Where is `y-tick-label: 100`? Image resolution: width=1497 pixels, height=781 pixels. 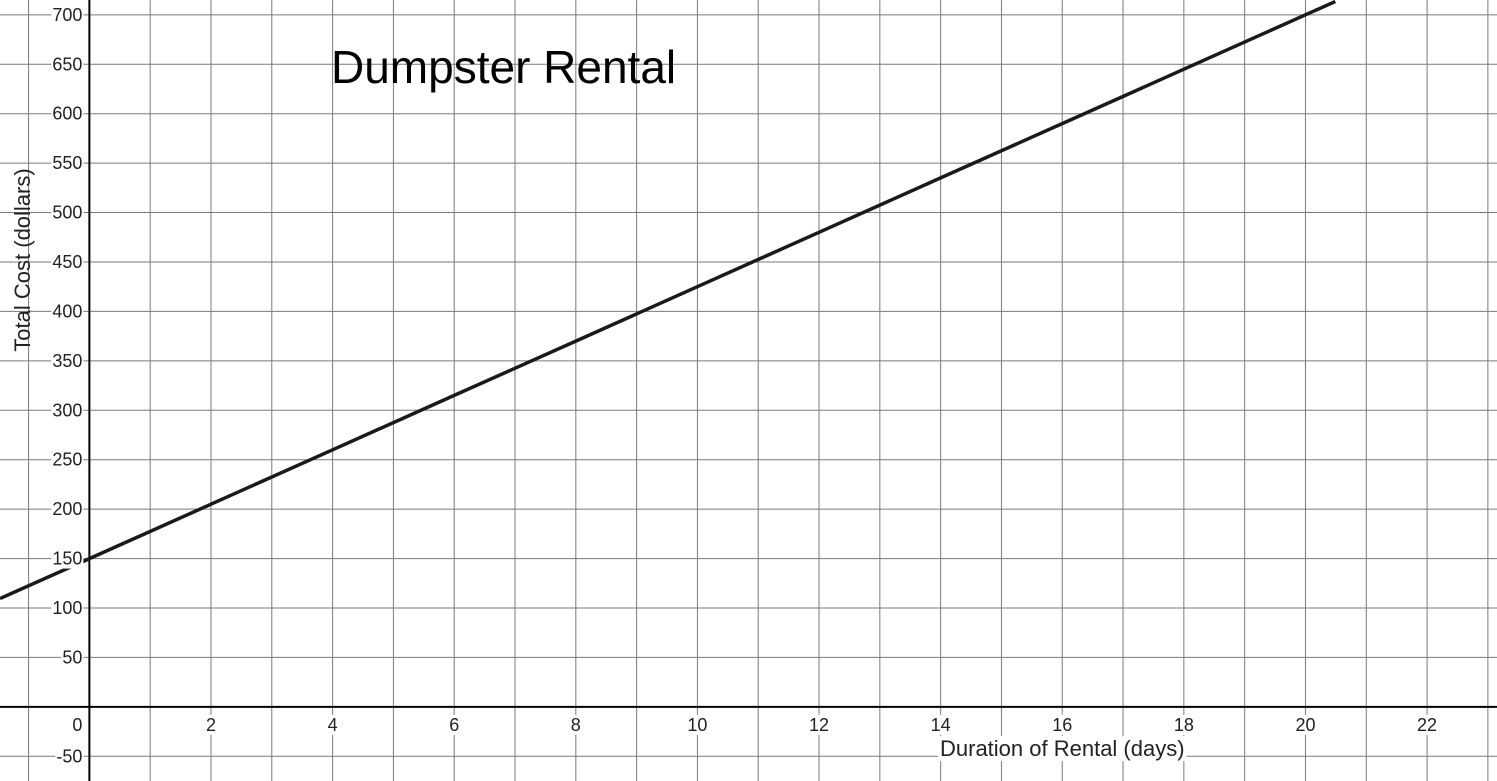
y-tick-label: 100 is located at coordinates (67, 608).